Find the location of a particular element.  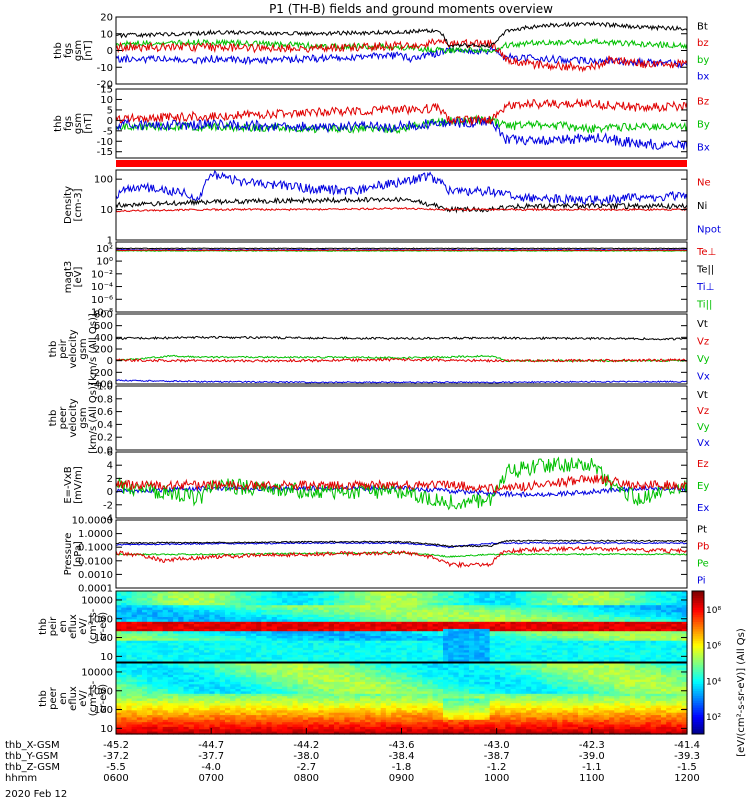

y-axis-label-line: magt3 is located at coordinates (68, 277).